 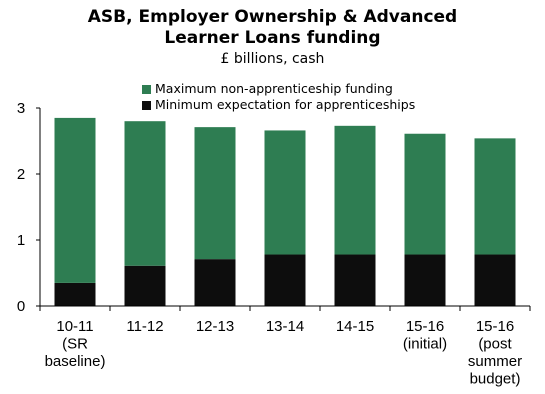 I want to click on x-category-label-2: 12-13, so click(x=215, y=326).